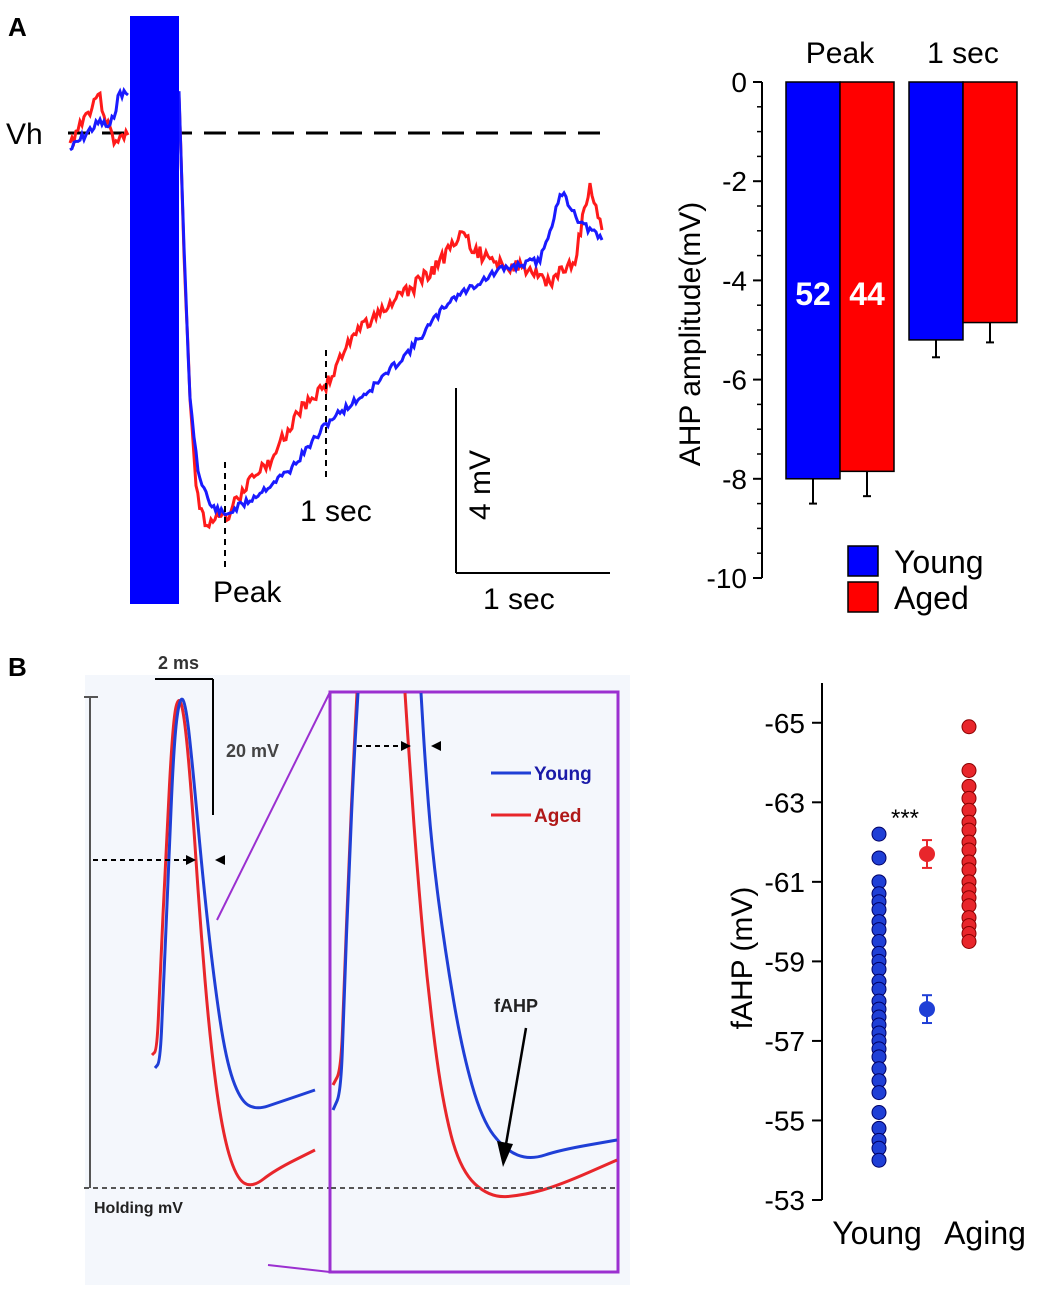 The width and height of the screenshot is (1045, 1300). Describe the element at coordinates (220, 860) in the screenshot. I see `left-arrowhead-icon` at that location.